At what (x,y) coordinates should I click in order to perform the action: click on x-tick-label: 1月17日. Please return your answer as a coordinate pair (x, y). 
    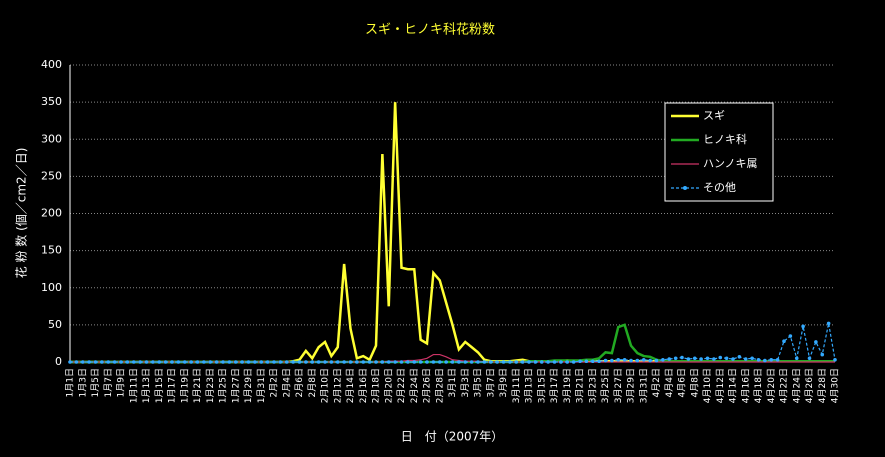
    Looking at the image, I should click on (172, 385).